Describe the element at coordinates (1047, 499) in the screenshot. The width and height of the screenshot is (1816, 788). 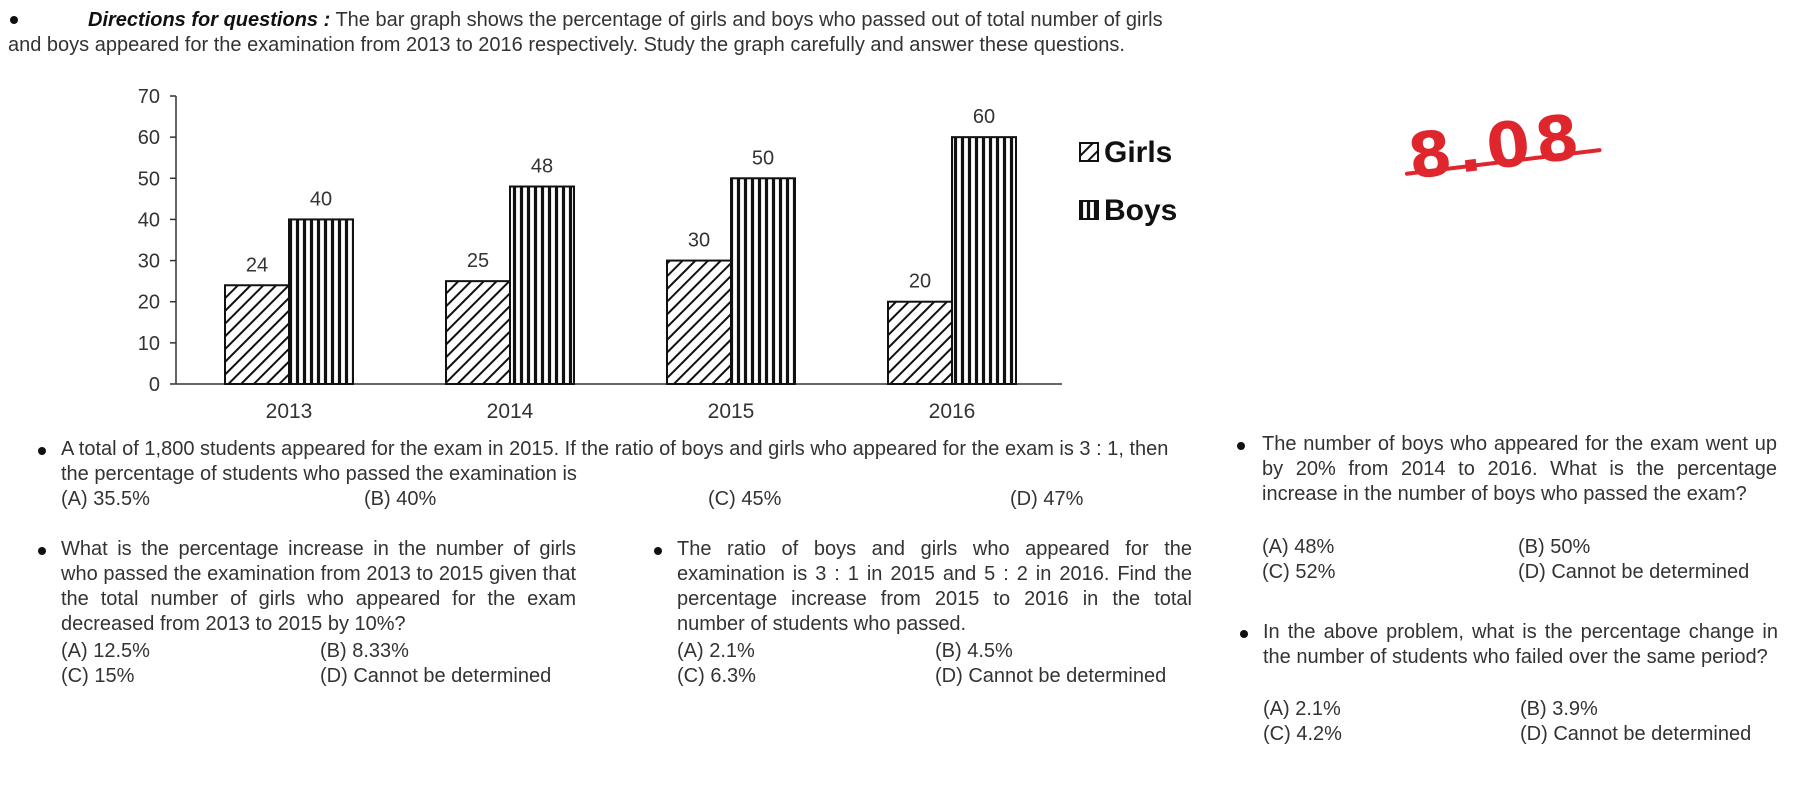
I see `question-1-option-d: (D) 47%` at that location.